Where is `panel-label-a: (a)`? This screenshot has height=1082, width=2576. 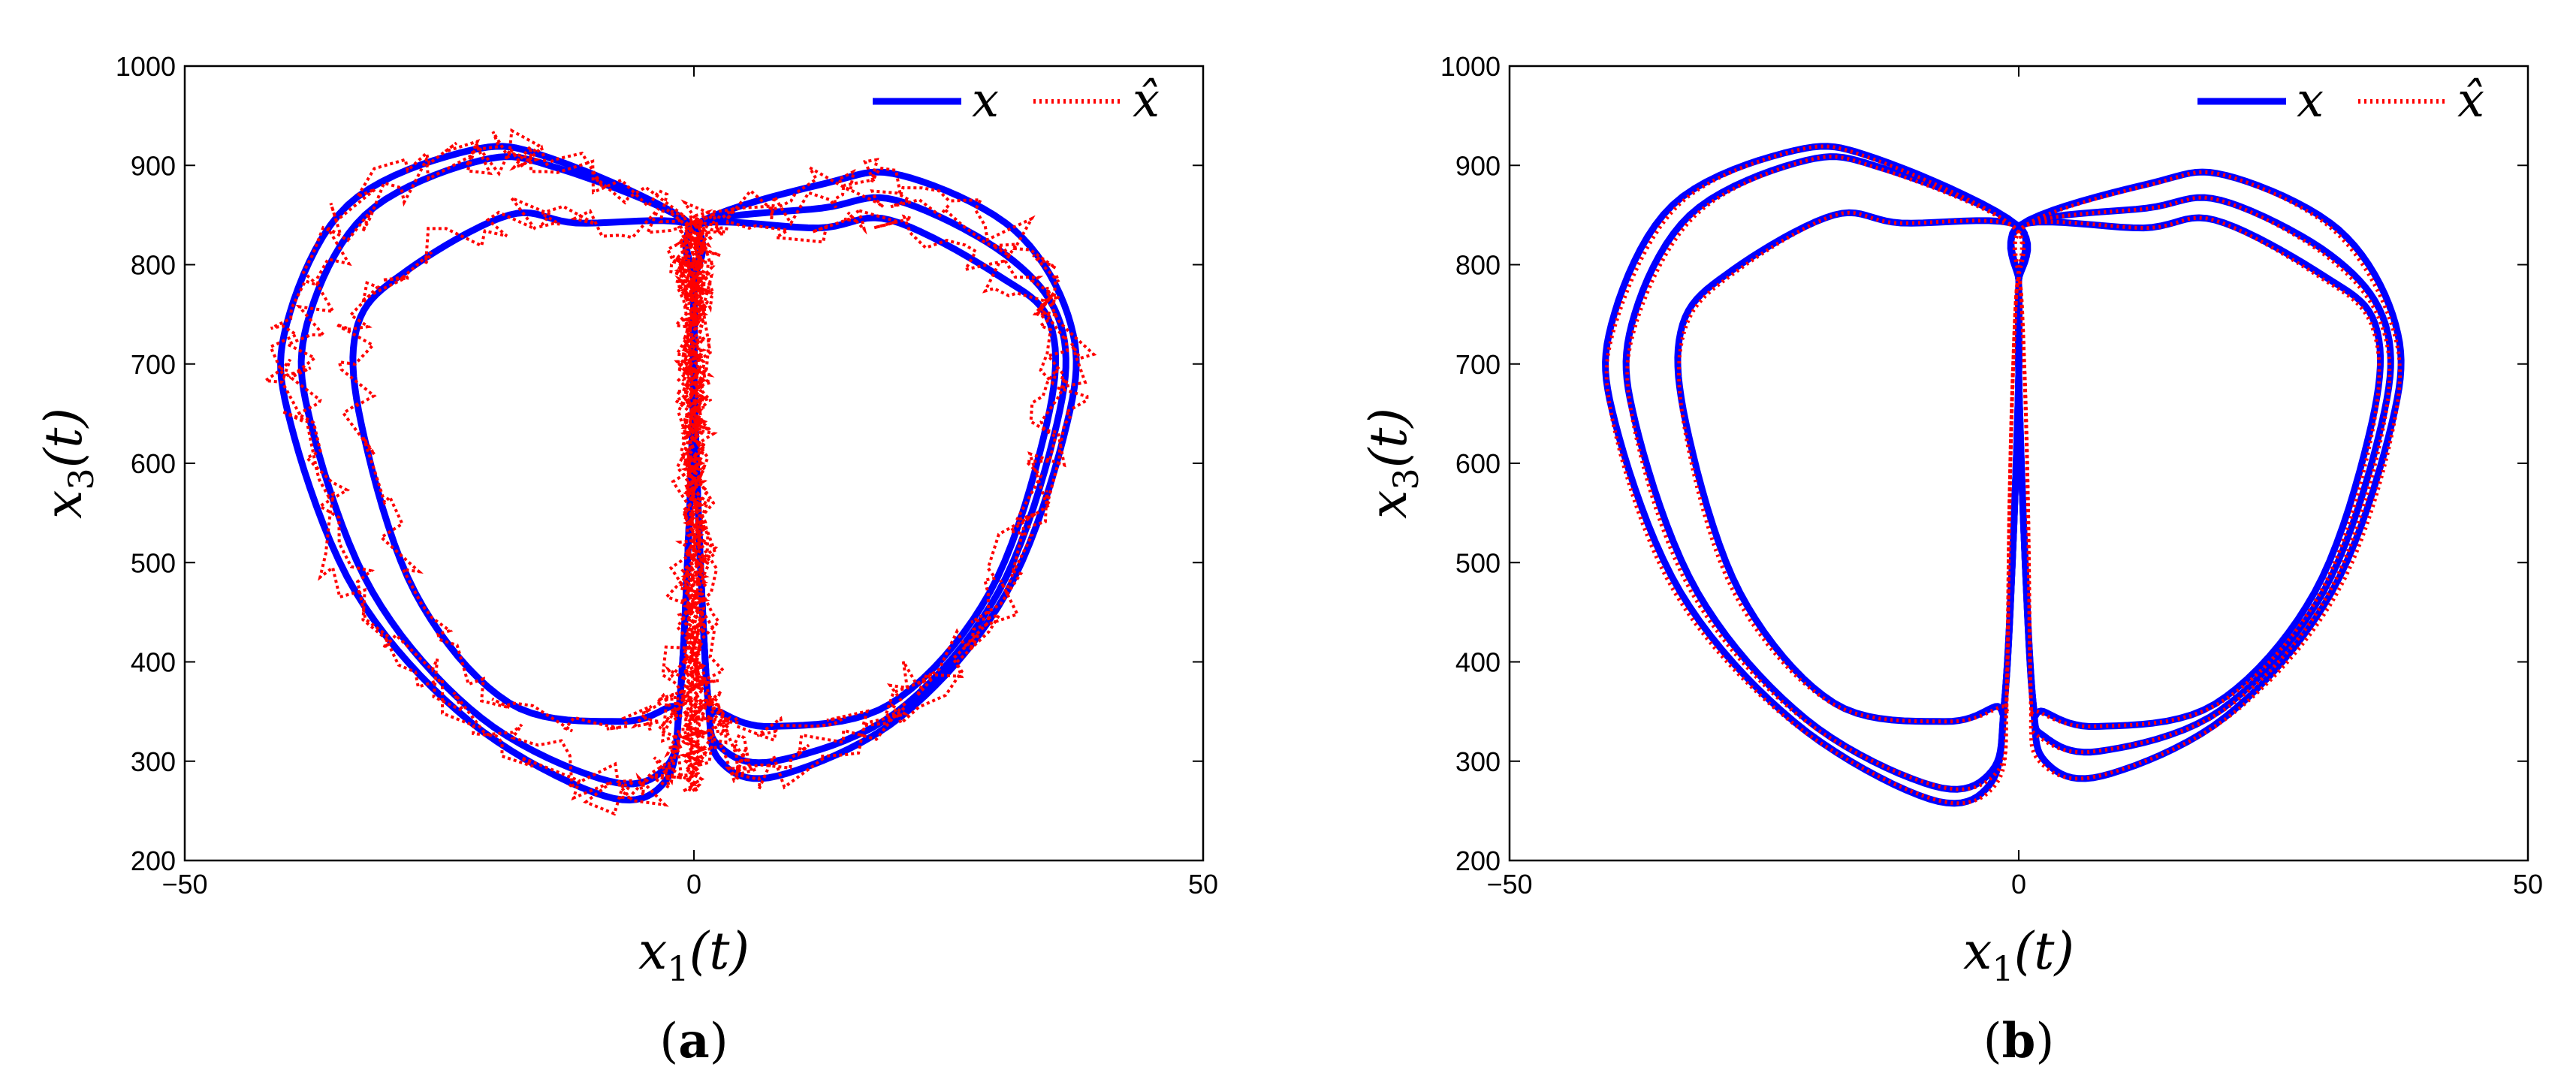 panel-label-a: (a) is located at coordinates (693, 1041).